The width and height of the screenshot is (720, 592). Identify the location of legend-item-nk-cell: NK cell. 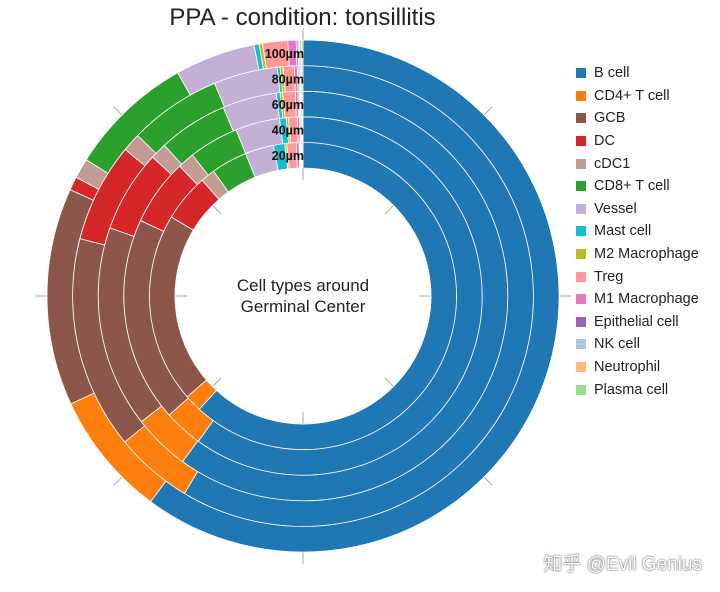
(637, 344).